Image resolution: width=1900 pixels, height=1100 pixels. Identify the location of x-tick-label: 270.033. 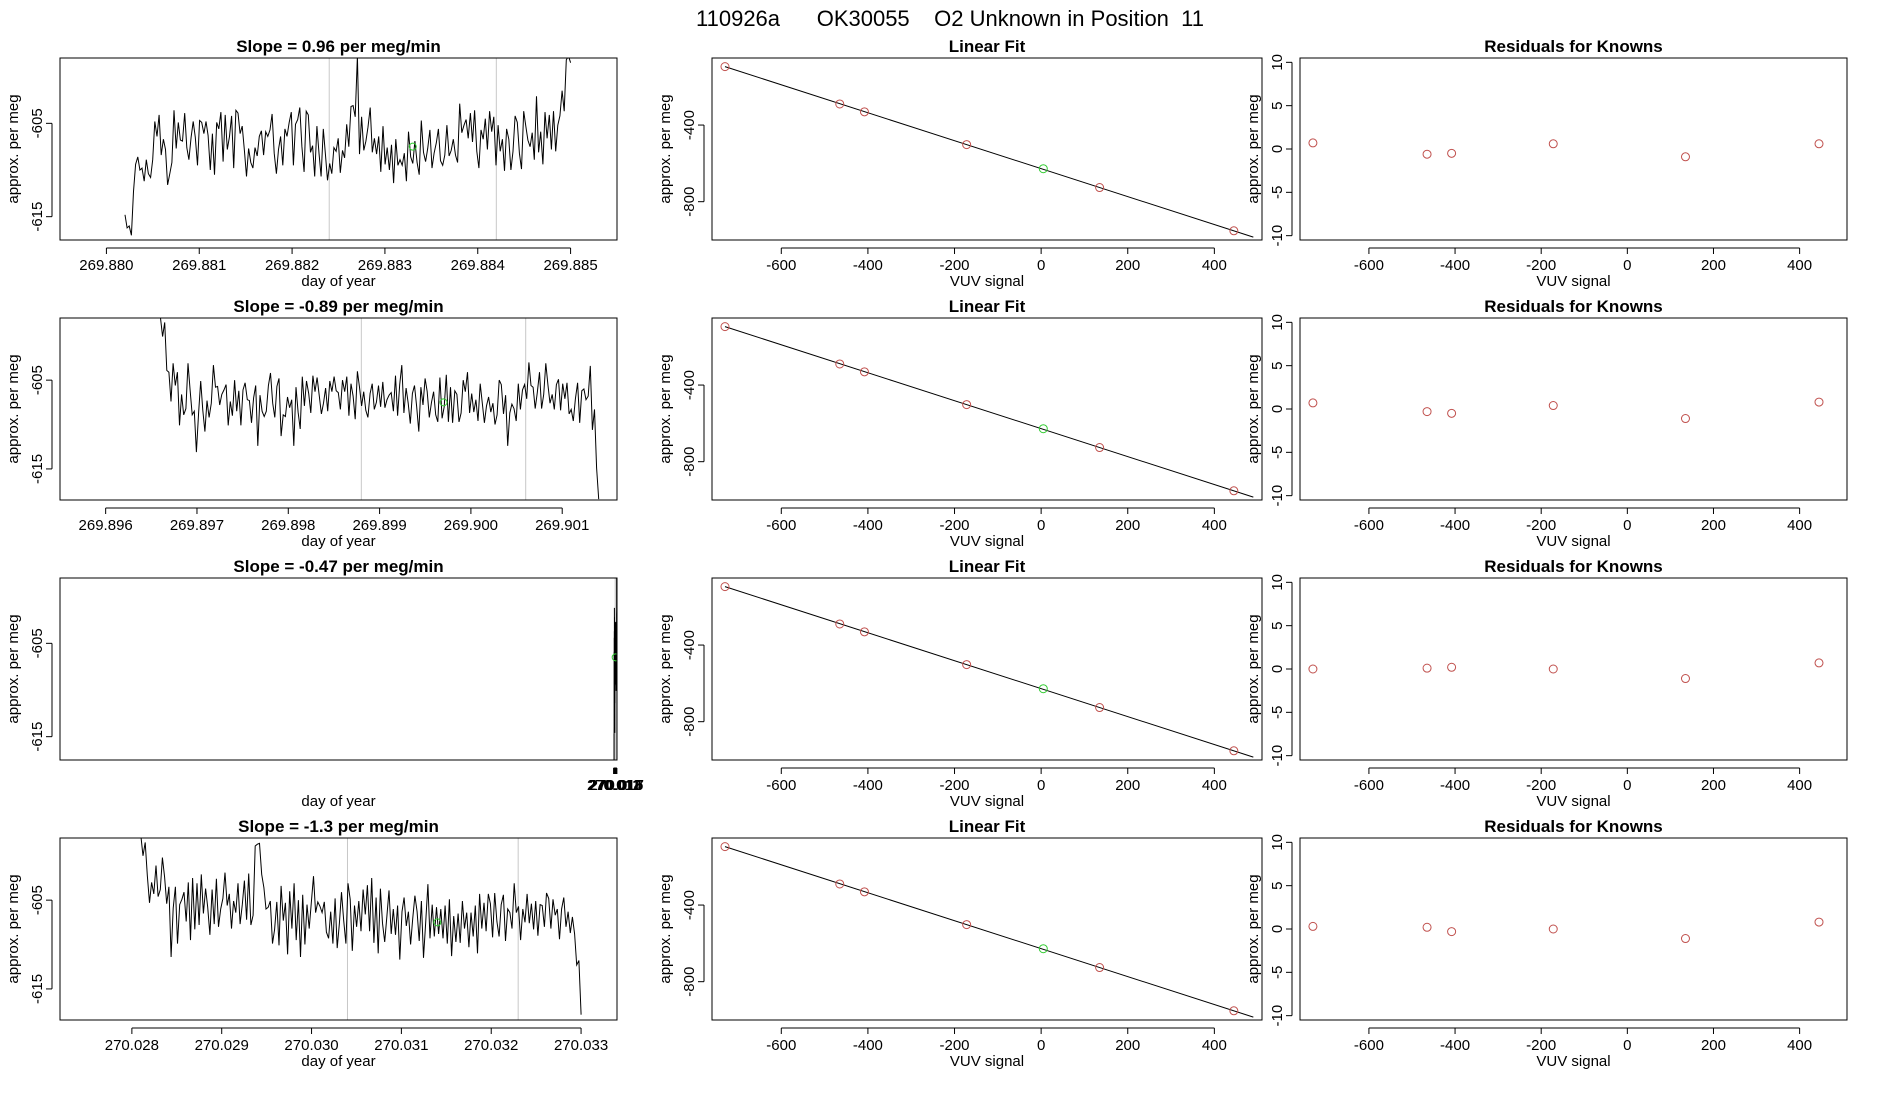
(581, 1045).